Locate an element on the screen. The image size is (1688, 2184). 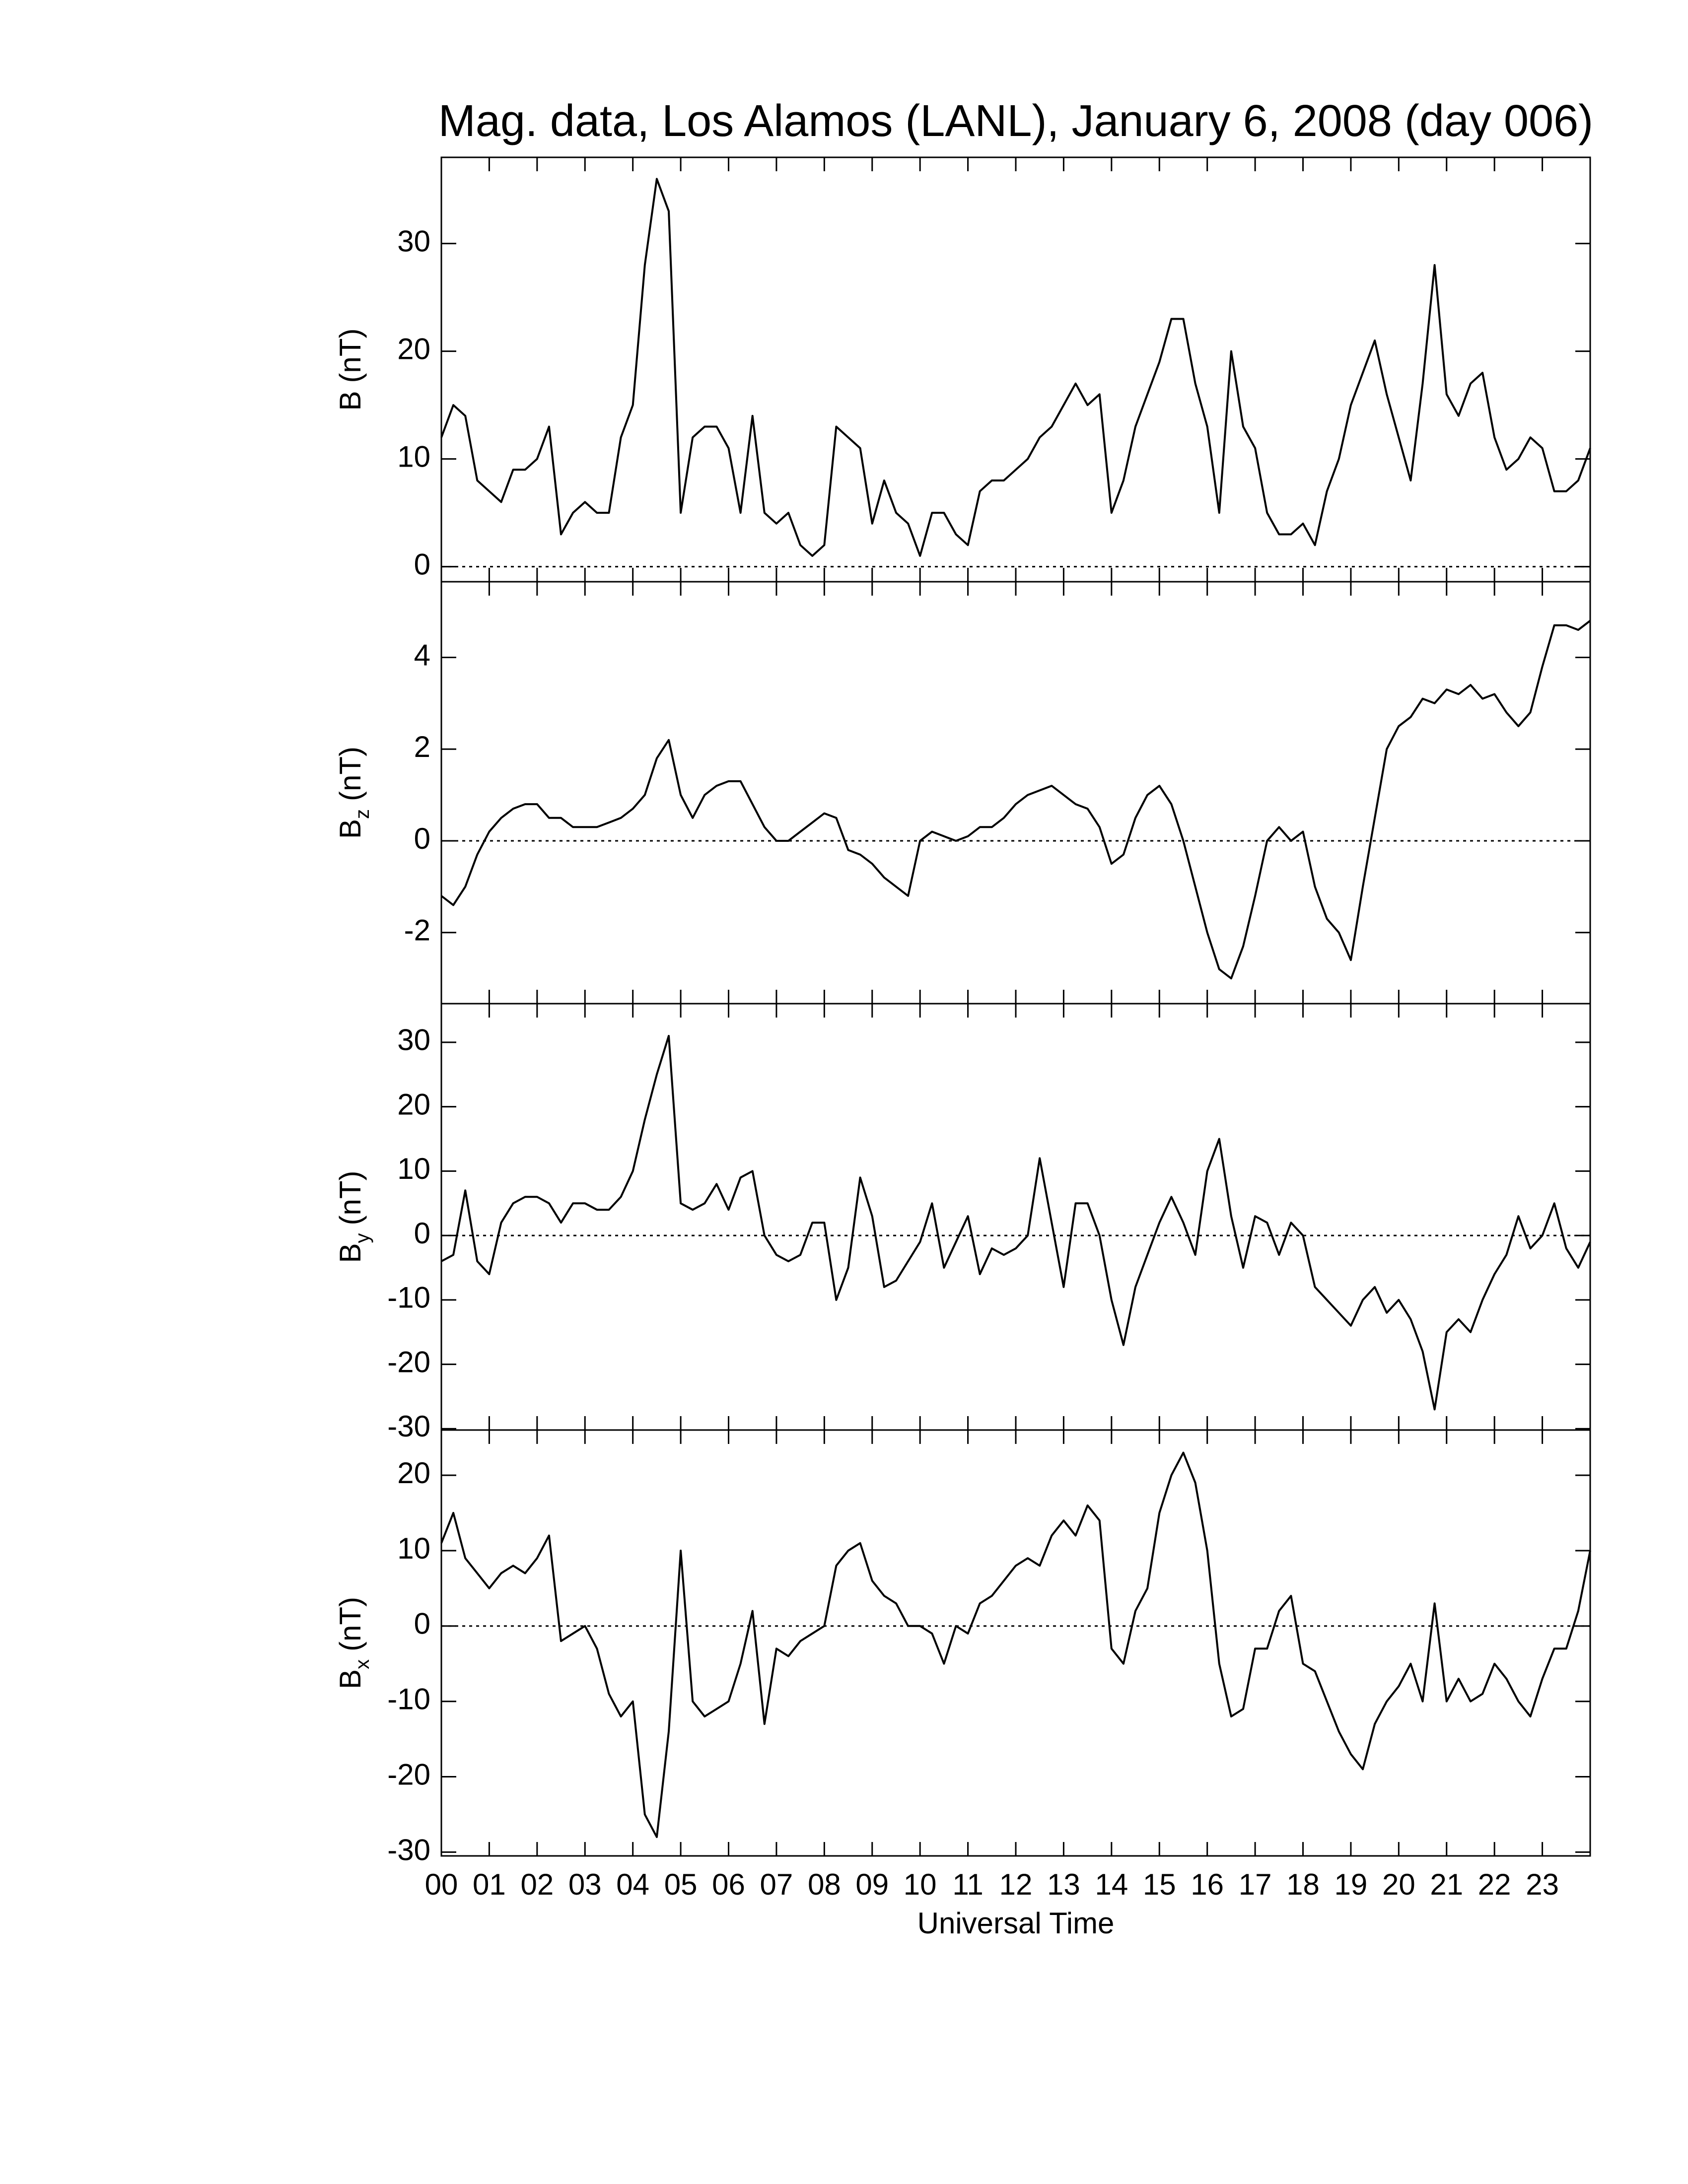
x-tick-label: 04 is located at coordinates (632, 1884).